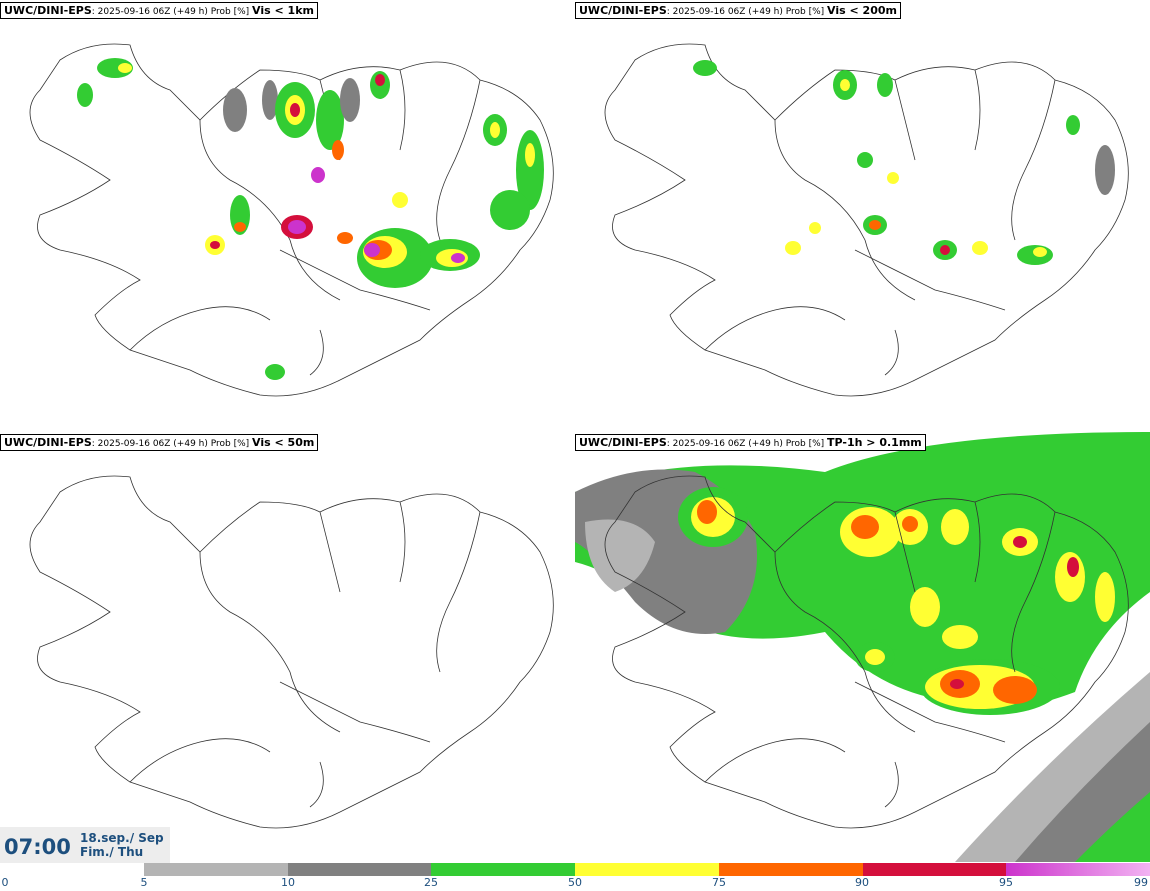 The height and width of the screenshot is (891, 1150). Describe the element at coordinates (283, 442) in the screenshot. I see `variable-label: Vis < 50m` at that location.